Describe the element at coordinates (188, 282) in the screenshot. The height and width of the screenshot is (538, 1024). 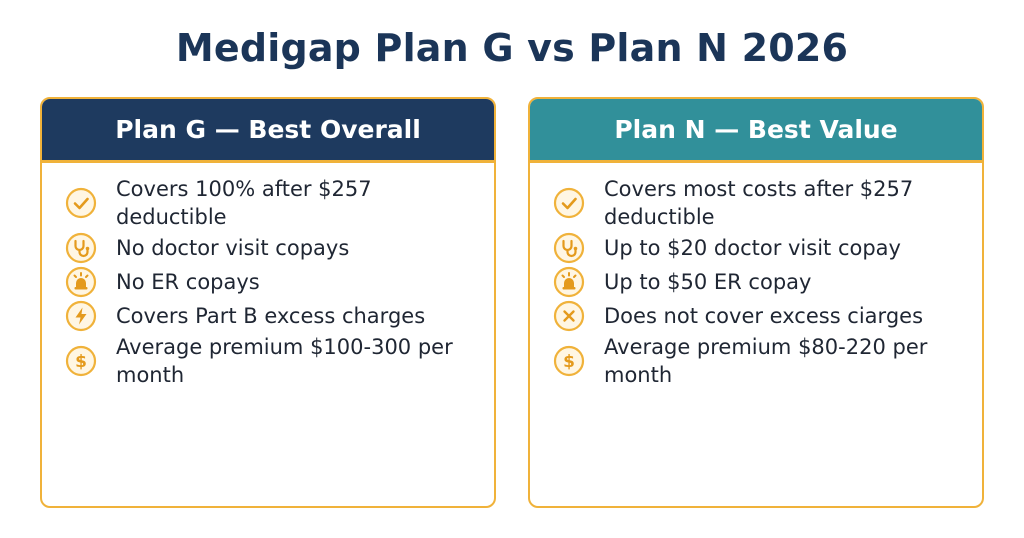
I see `feature-text: No ER copays` at that location.